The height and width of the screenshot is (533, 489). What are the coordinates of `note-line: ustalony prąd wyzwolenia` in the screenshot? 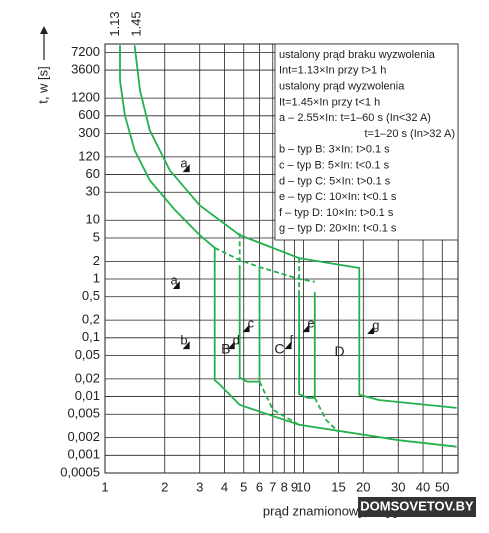 It's located at (342, 87).